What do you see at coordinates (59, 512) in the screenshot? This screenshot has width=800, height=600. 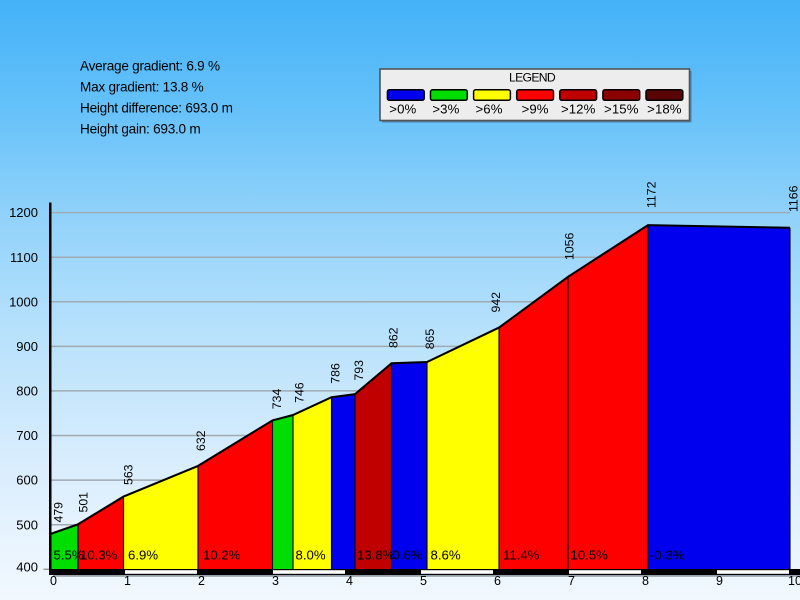 I see `svg-text: 479` at bounding box center [59, 512].